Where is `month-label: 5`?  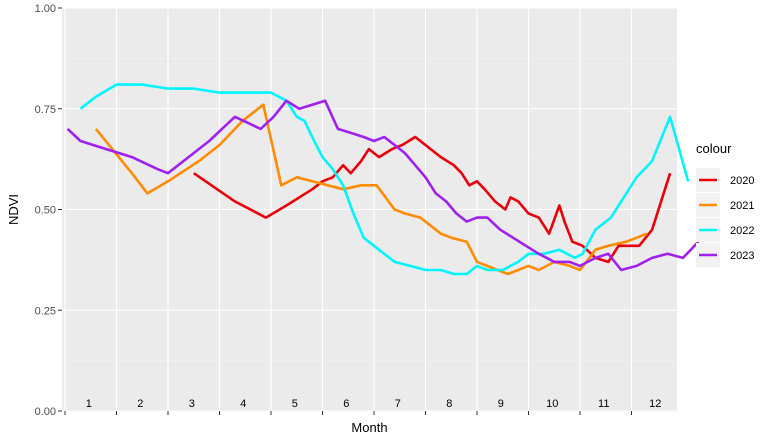 month-label: 5 is located at coordinates (295, 404).